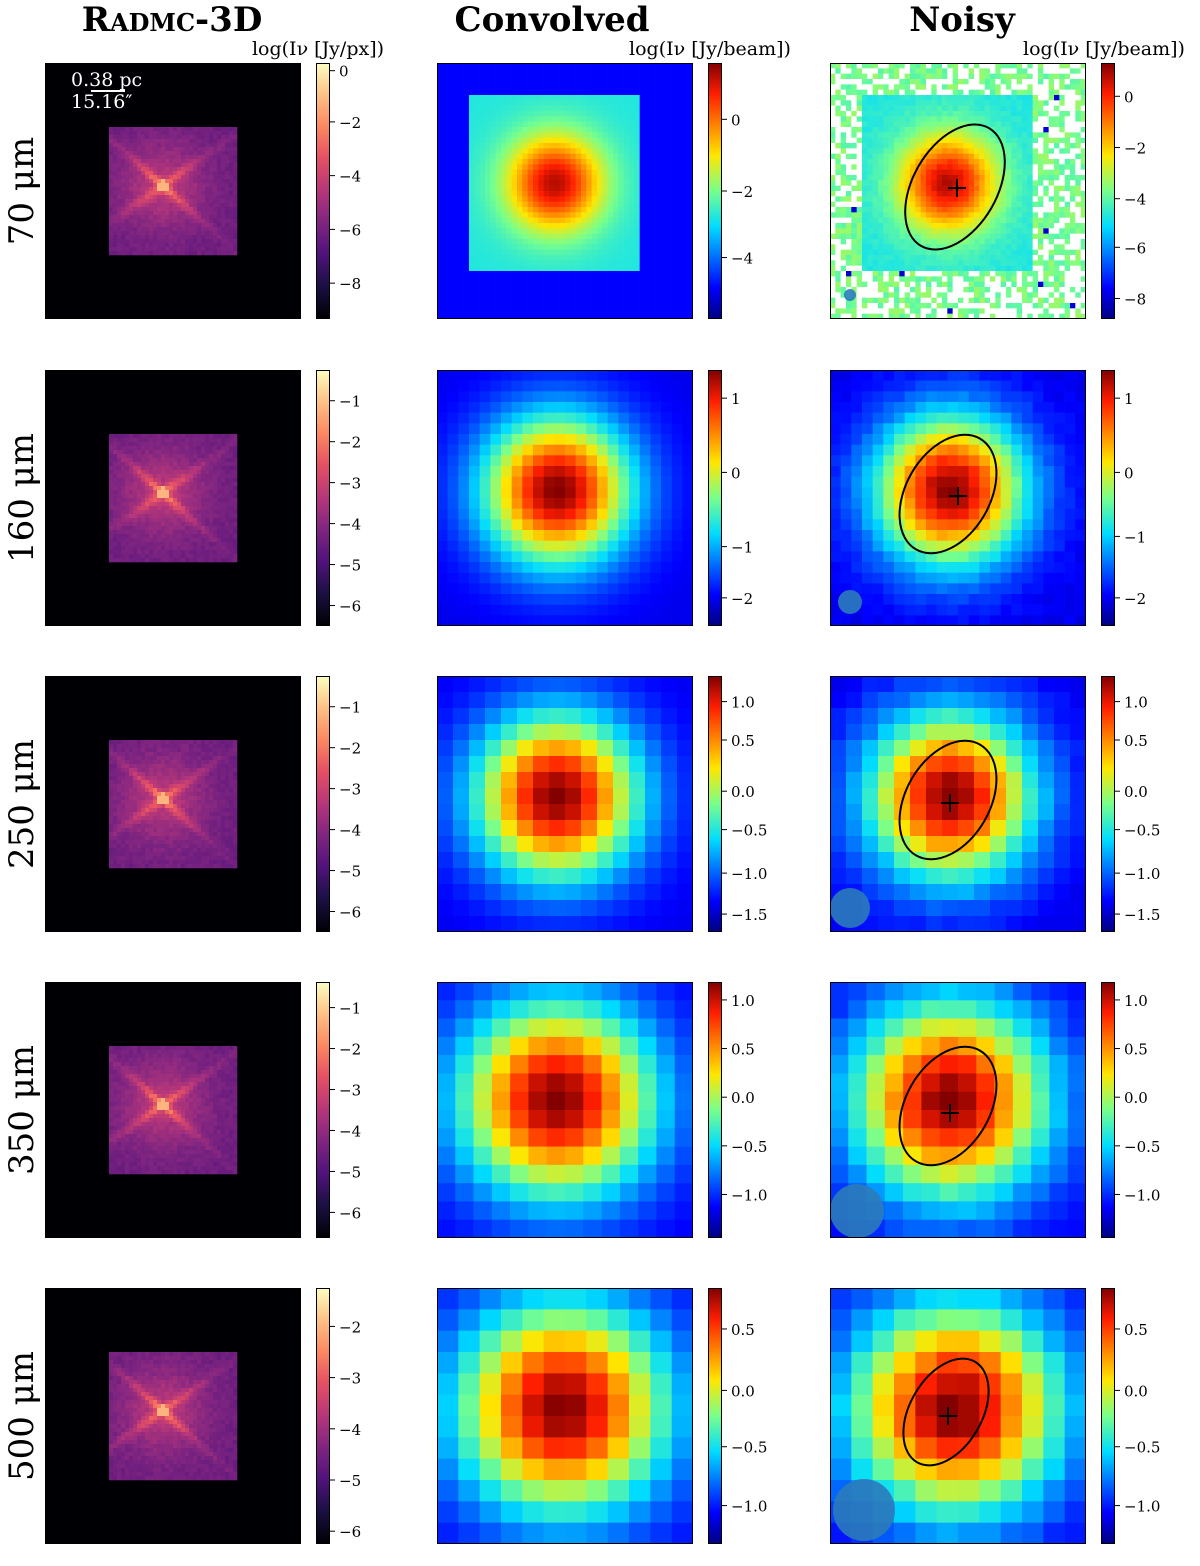 The height and width of the screenshot is (1566, 1200). I want to click on row-label: 160 μm, so click(22, 498).